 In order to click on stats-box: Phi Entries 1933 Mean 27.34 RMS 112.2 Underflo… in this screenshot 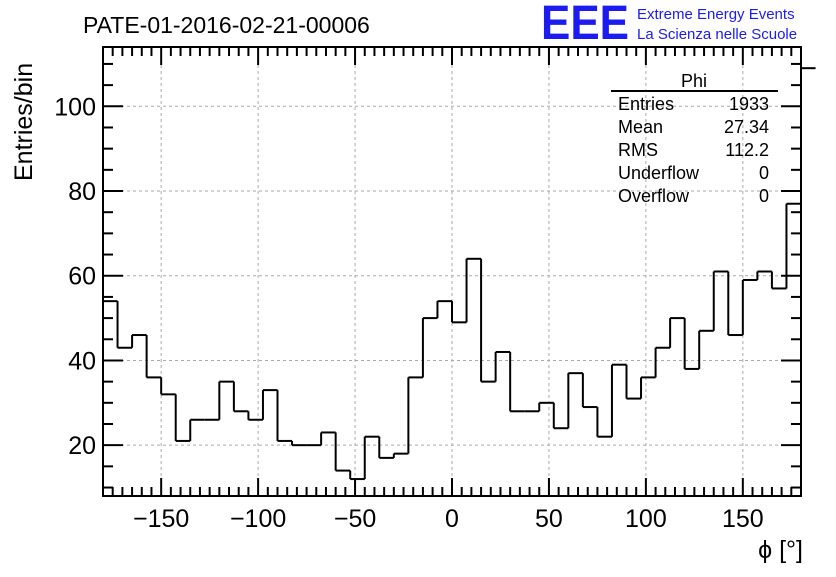, I will do `click(694, 138)`.